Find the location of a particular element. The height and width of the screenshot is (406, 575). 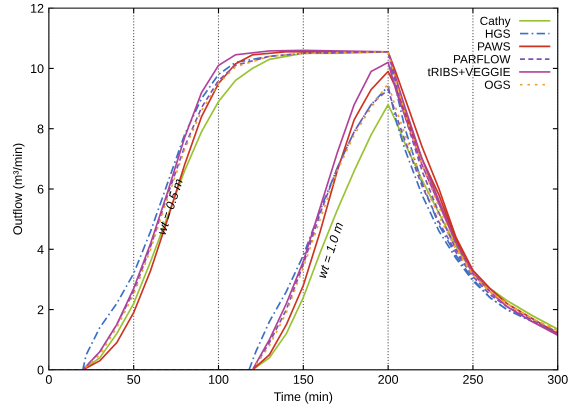

x-axis-title: Time (min) is located at coordinates (303, 398).